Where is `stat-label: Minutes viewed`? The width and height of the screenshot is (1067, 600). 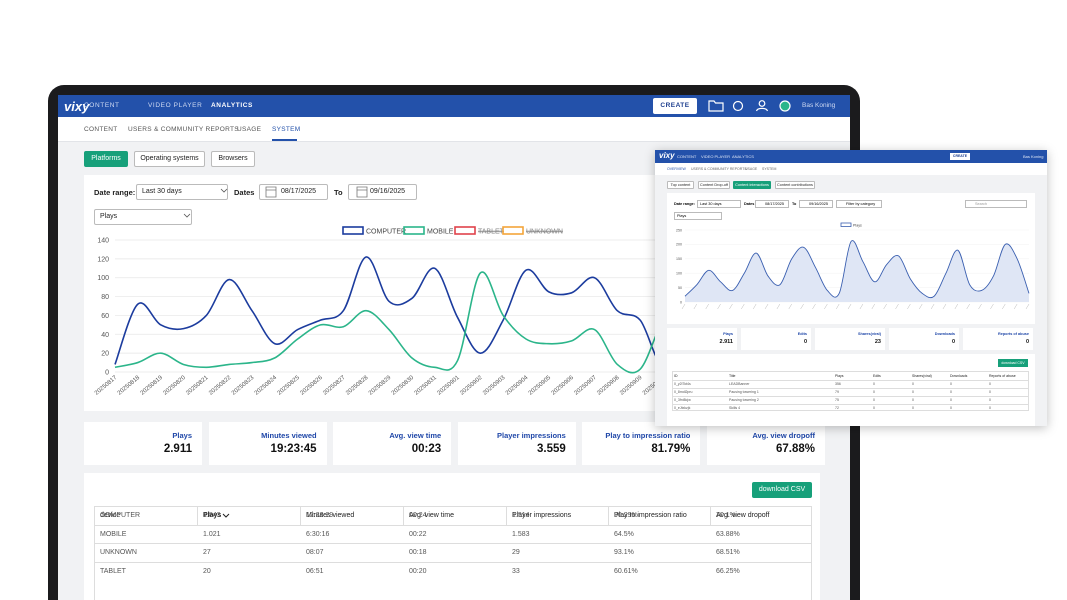
stat-label: Minutes viewed is located at coordinates (289, 435).